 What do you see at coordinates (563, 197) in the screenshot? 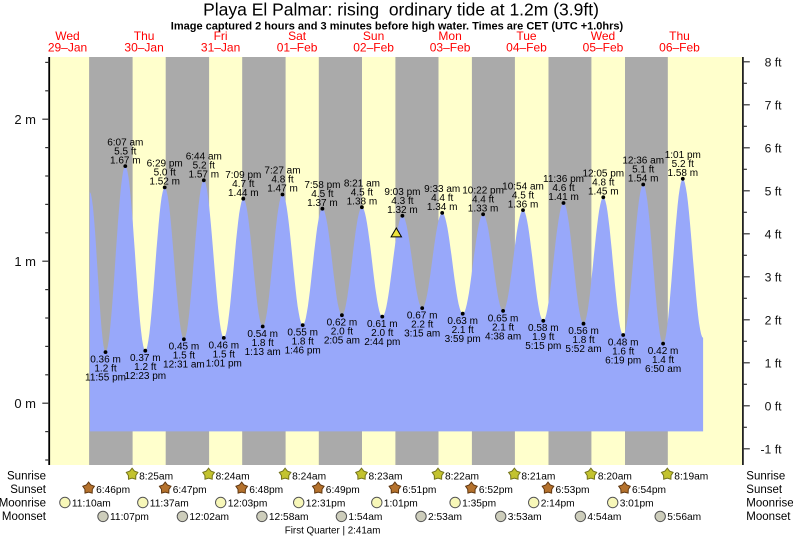
I see `svg-text: 1.41 m` at bounding box center [563, 197].